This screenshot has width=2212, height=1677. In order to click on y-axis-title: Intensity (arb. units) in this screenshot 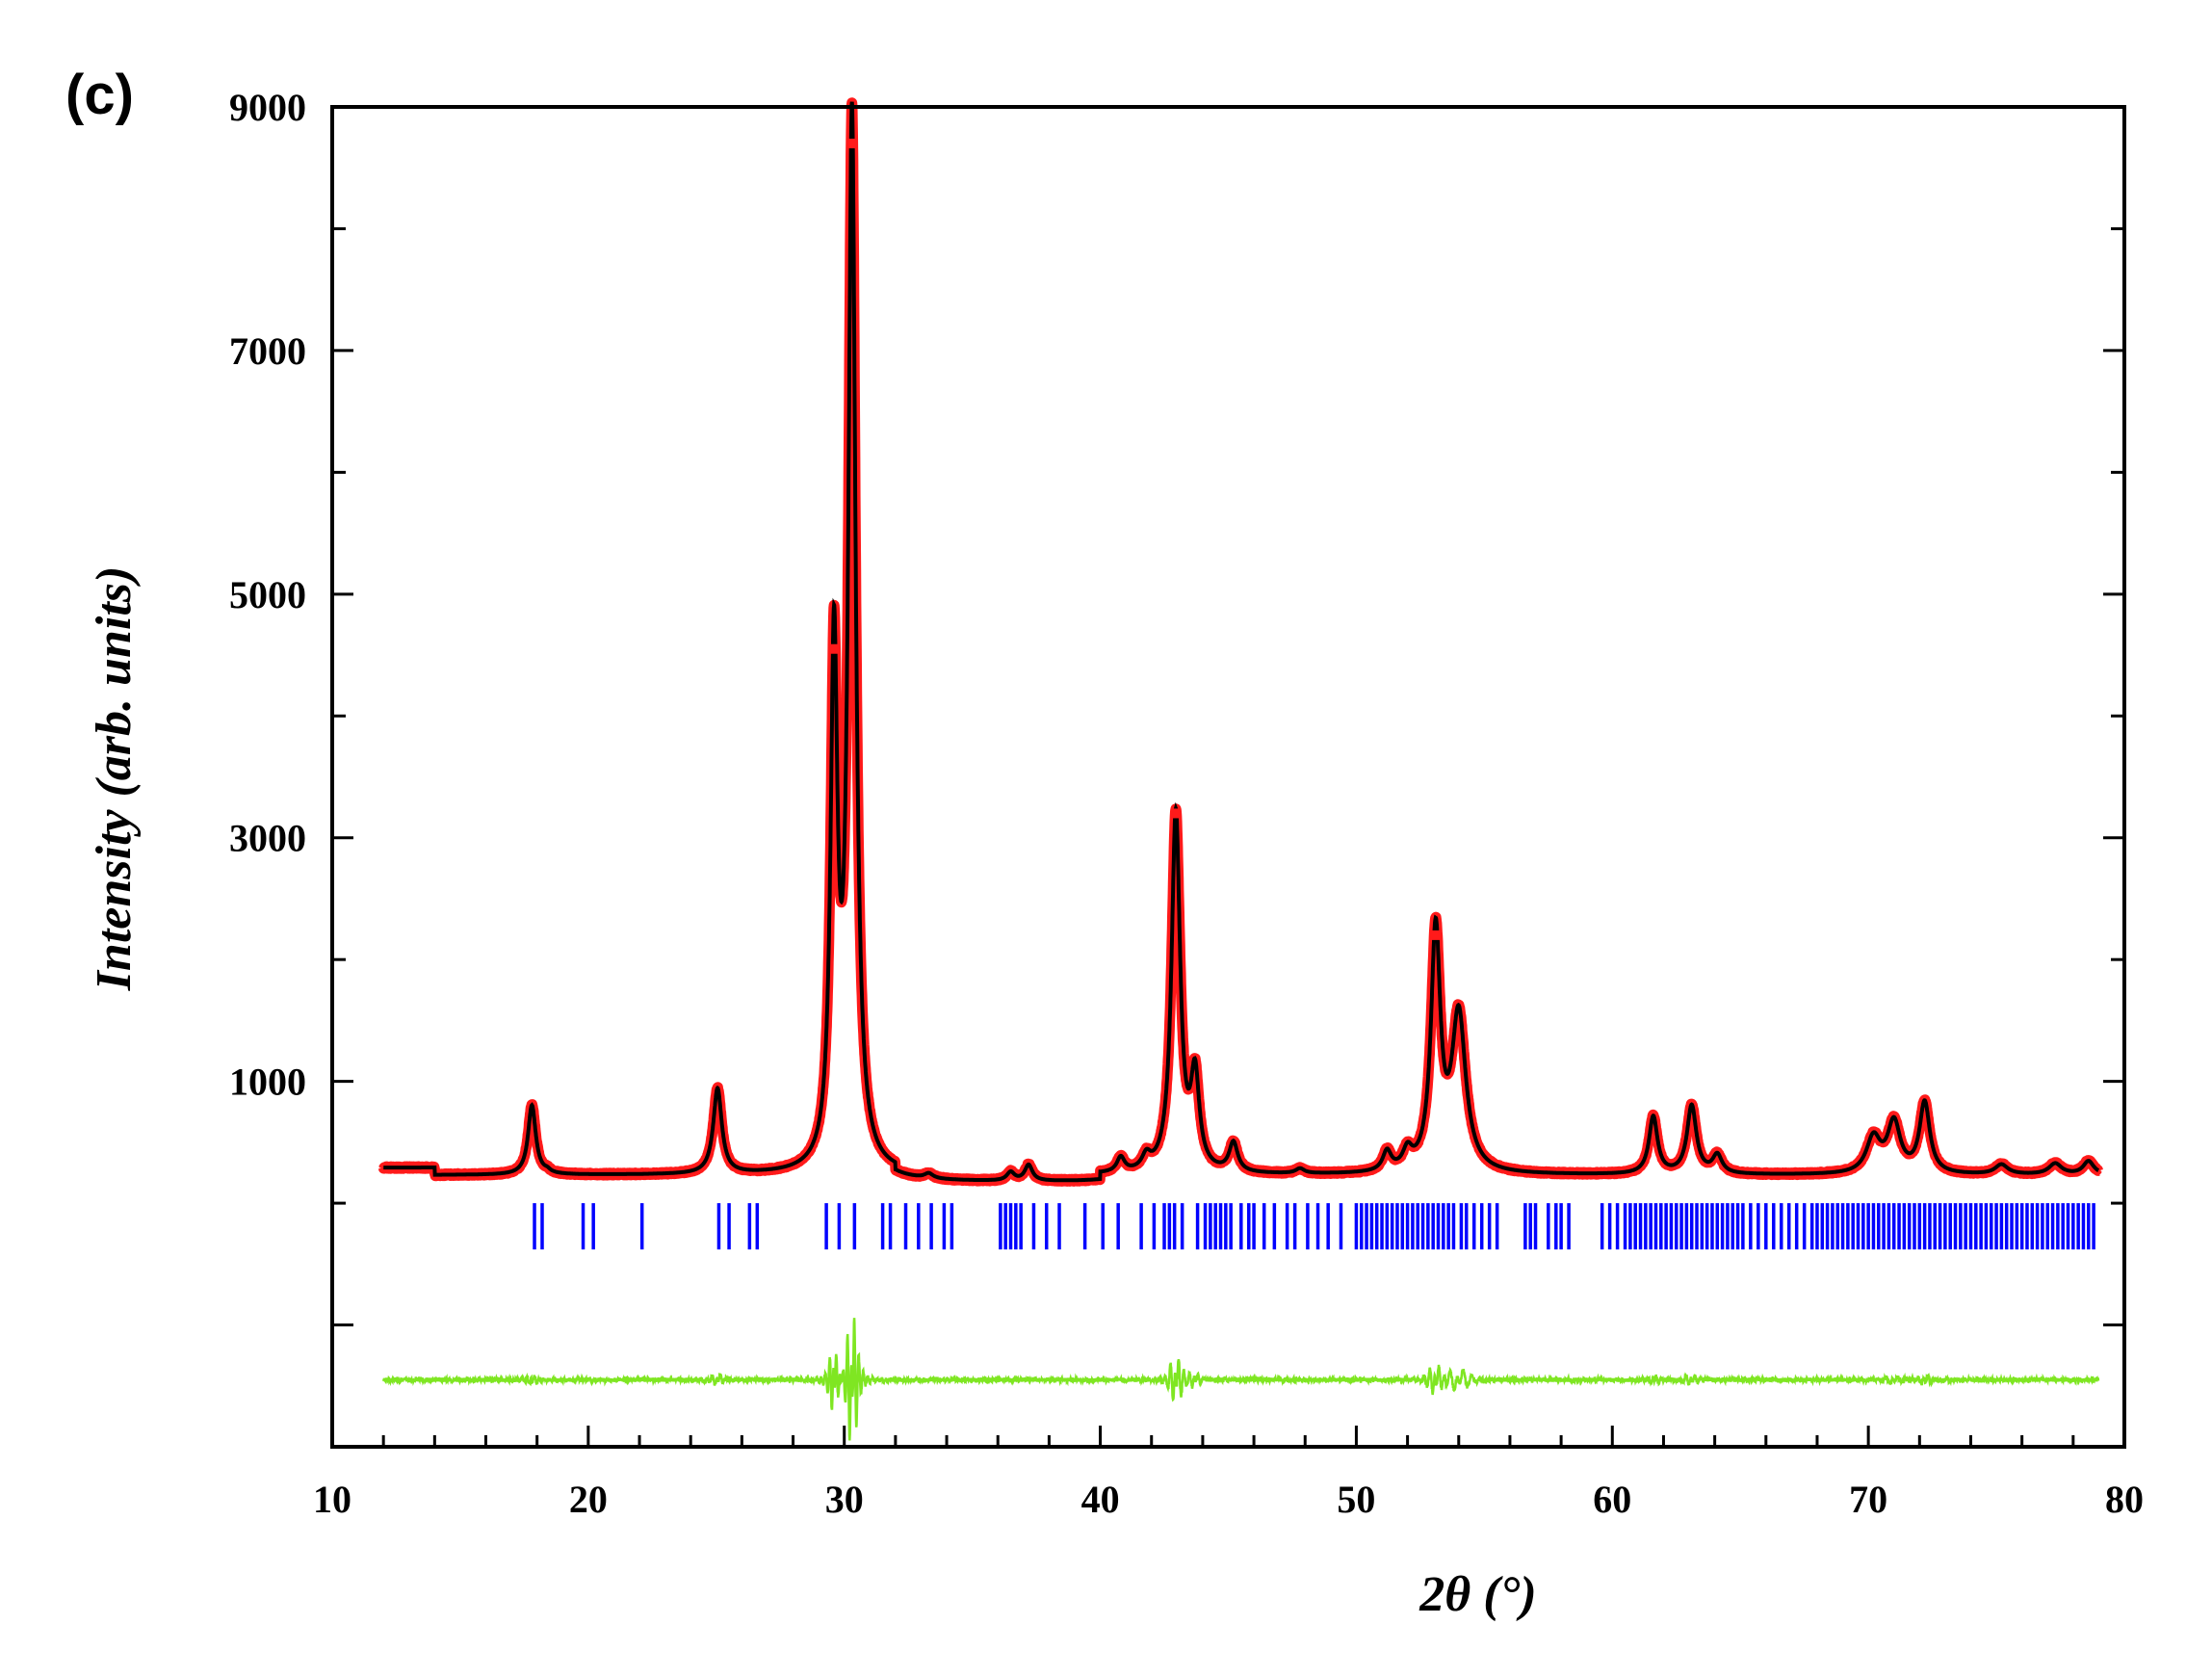, I will do `click(114, 779)`.